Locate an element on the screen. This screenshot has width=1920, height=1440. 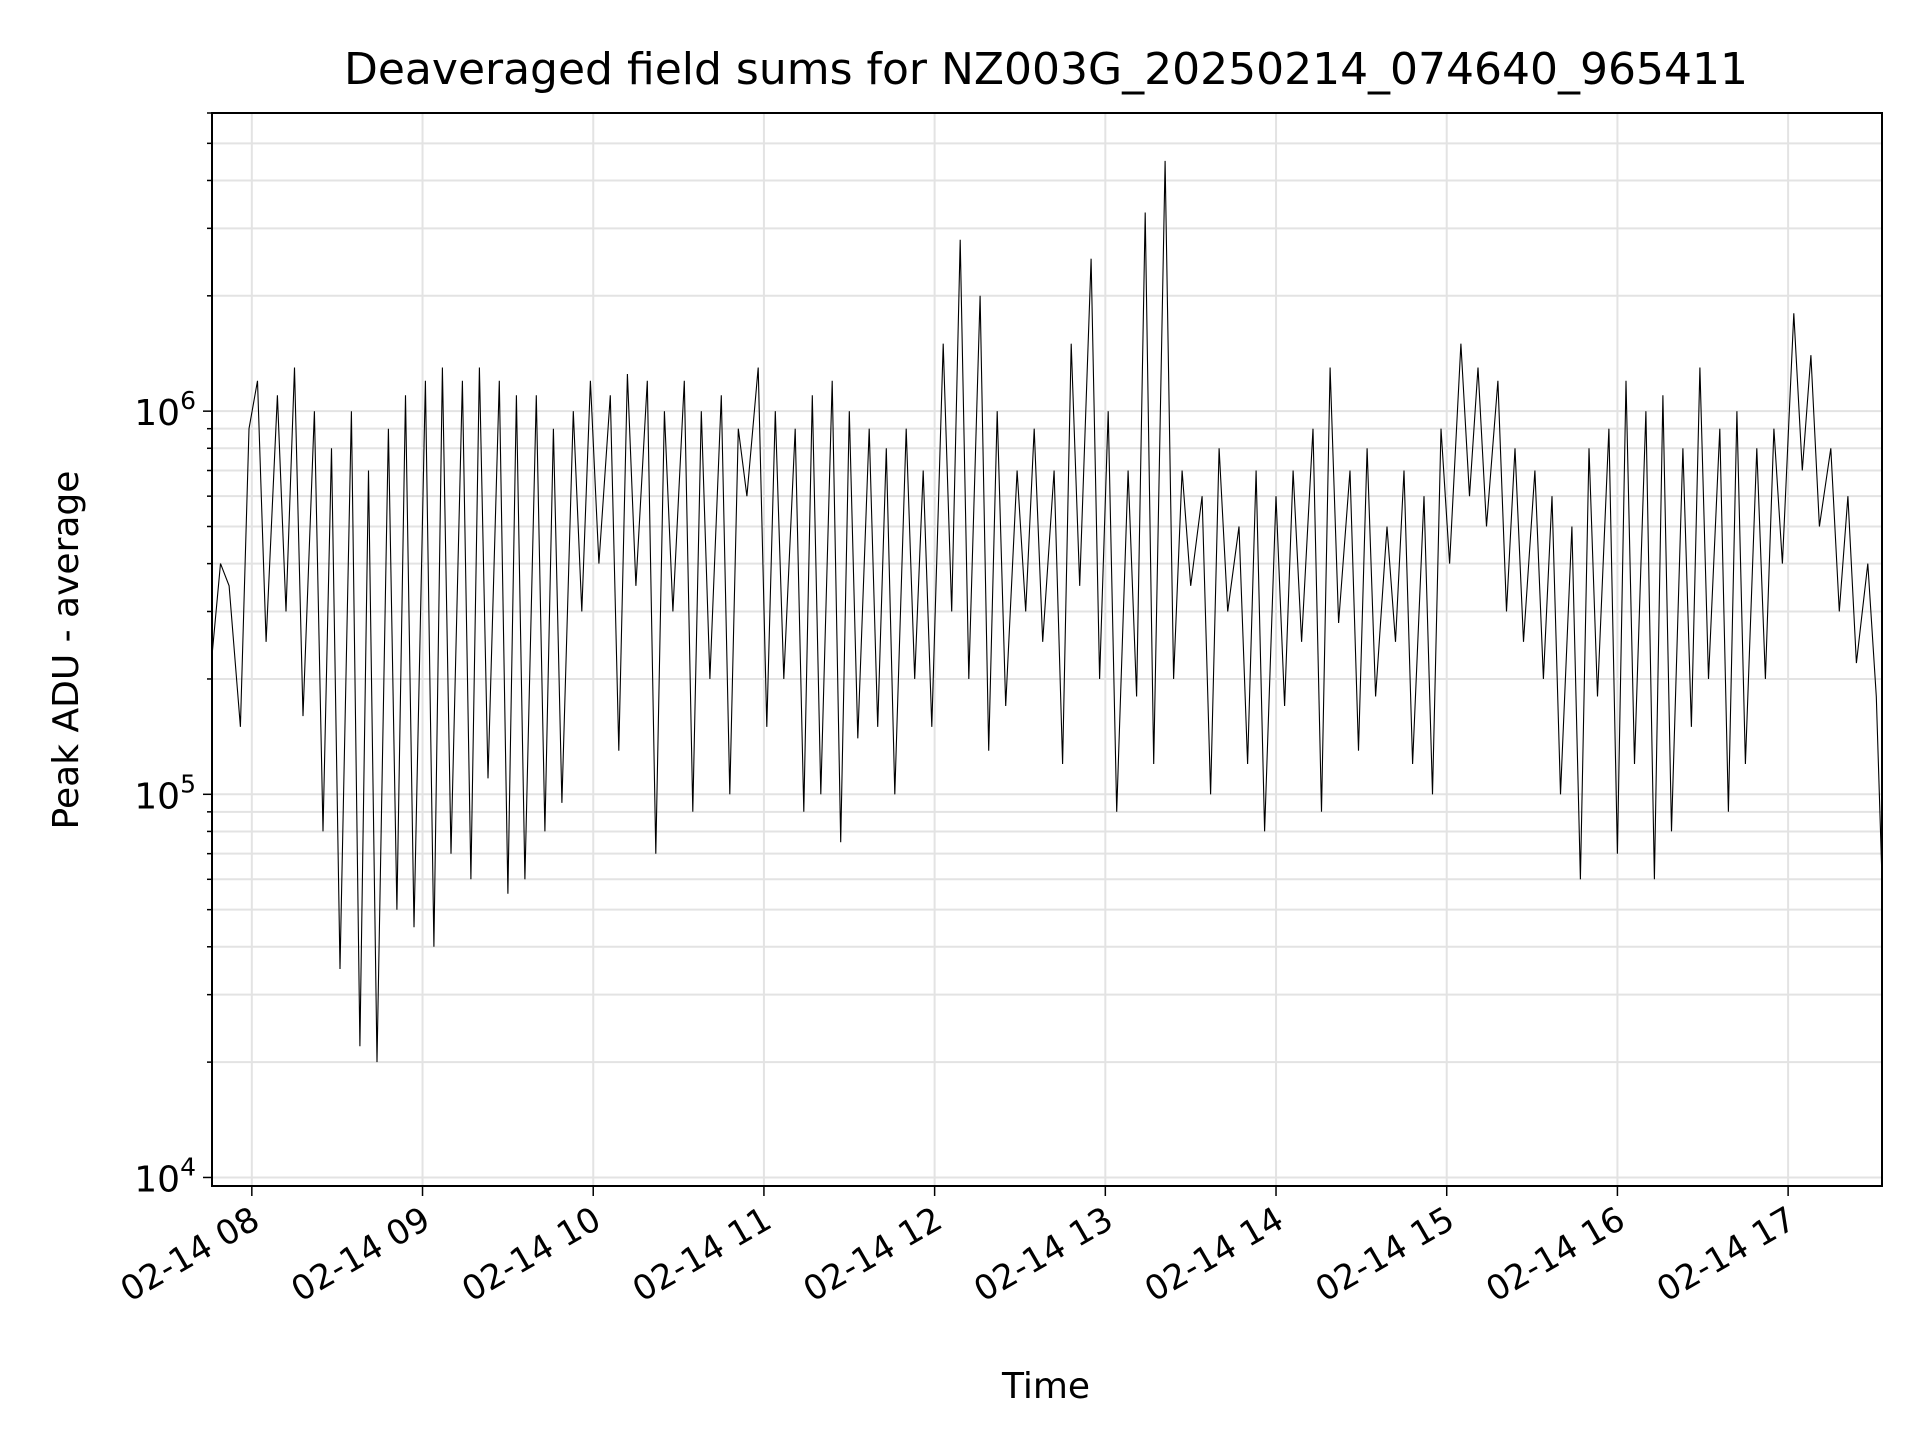
y-axis-label: Peak ADU - average is located at coordinates (66, 650).